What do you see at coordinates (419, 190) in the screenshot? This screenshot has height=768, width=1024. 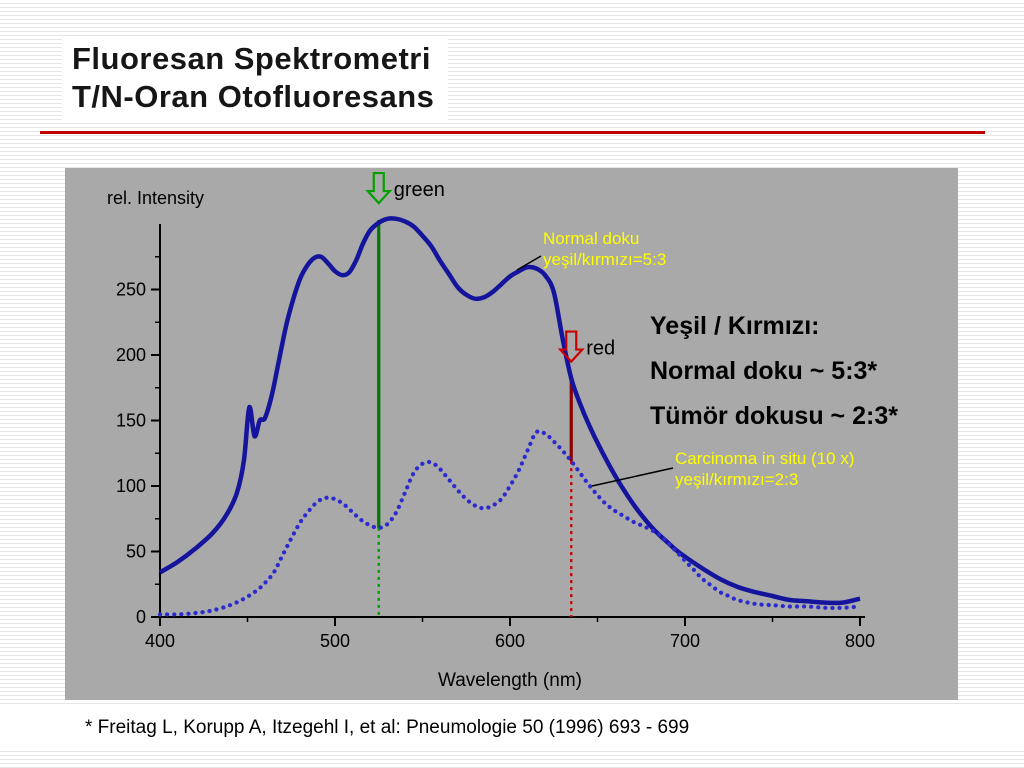 I see `marker-label-green: green` at bounding box center [419, 190].